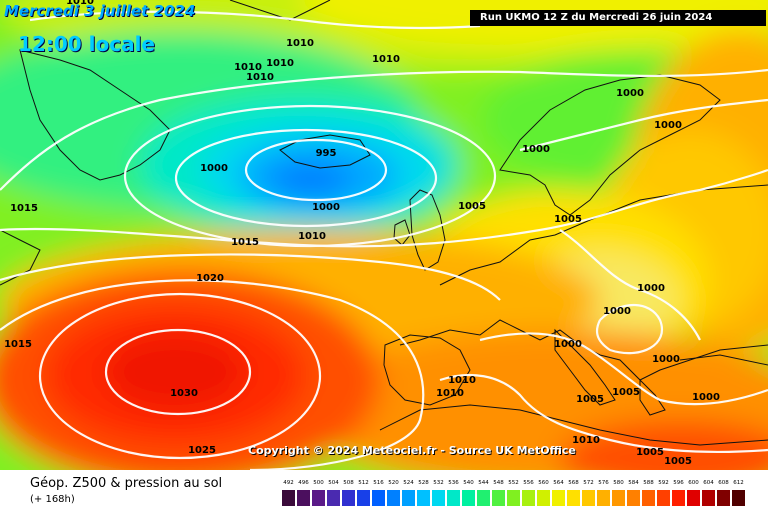  What do you see at coordinates (453, 483) in the screenshot?
I see `legend-tick-label: 536` at bounding box center [453, 483].